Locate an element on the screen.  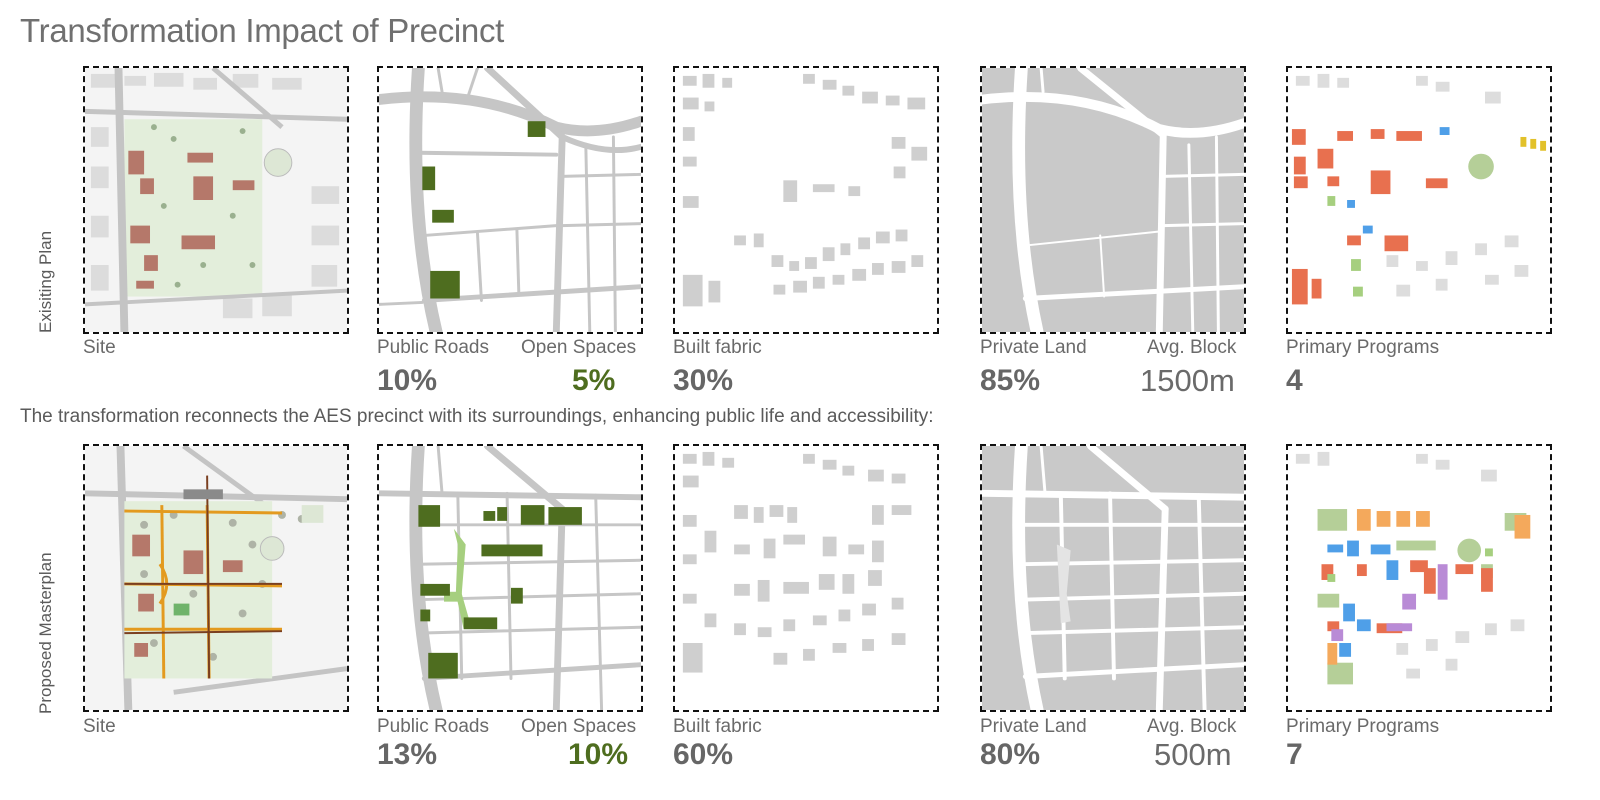
proposed-open-spaces-value: 10% is located at coordinates (598, 754).